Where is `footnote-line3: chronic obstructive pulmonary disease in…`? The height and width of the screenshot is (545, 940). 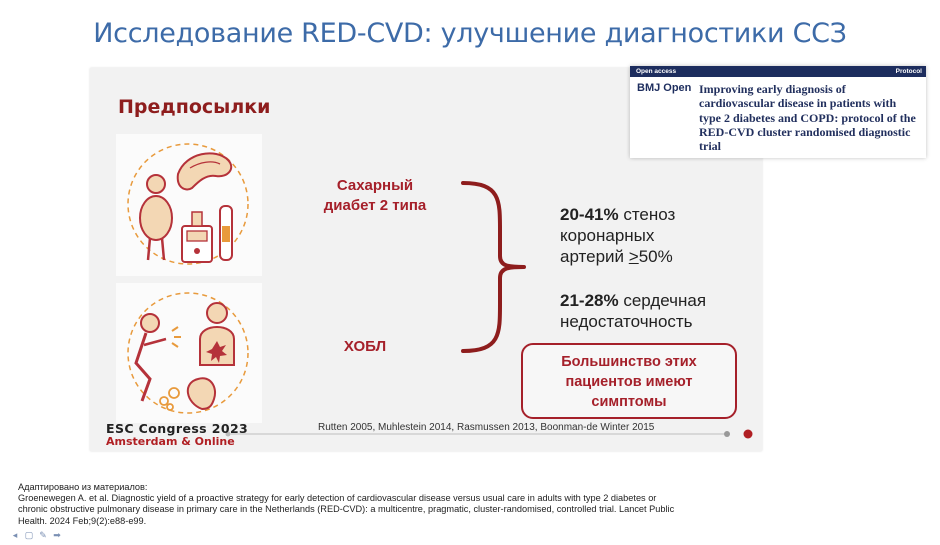
footnote-line3: chronic obstructive pulmonary disease in… is located at coordinates (346, 509).